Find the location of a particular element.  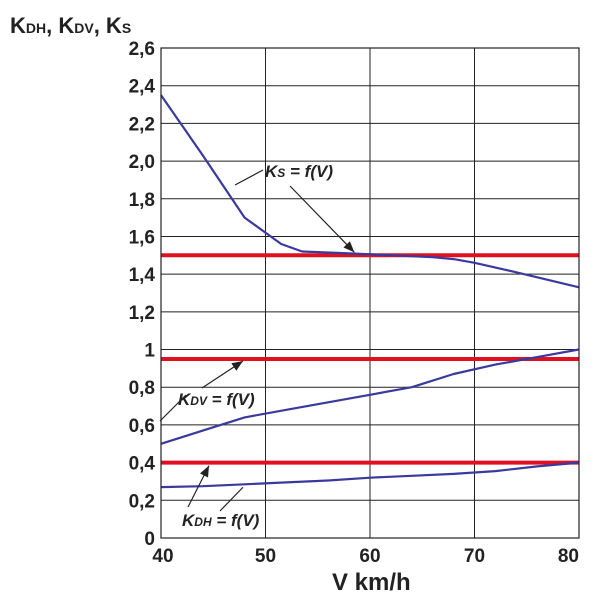

annotation-kdv: KDV = f(V) is located at coordinates (216, 399).